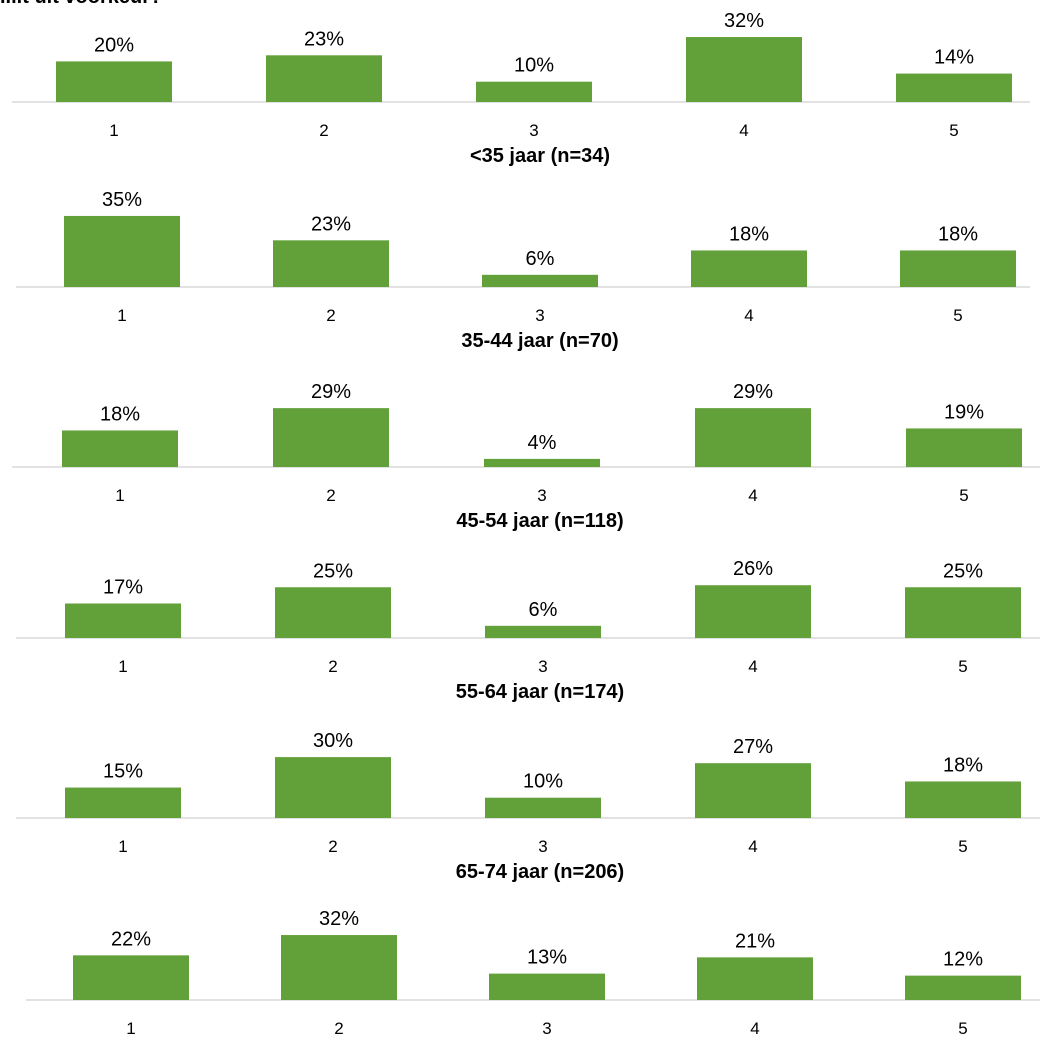 Image resolution: width=1050 pixels, height=1044 pixels. Describe the element at coordinates (81, 4) in the screenshot. I see `chart-title: ...it uit voorkeur?` at that location.